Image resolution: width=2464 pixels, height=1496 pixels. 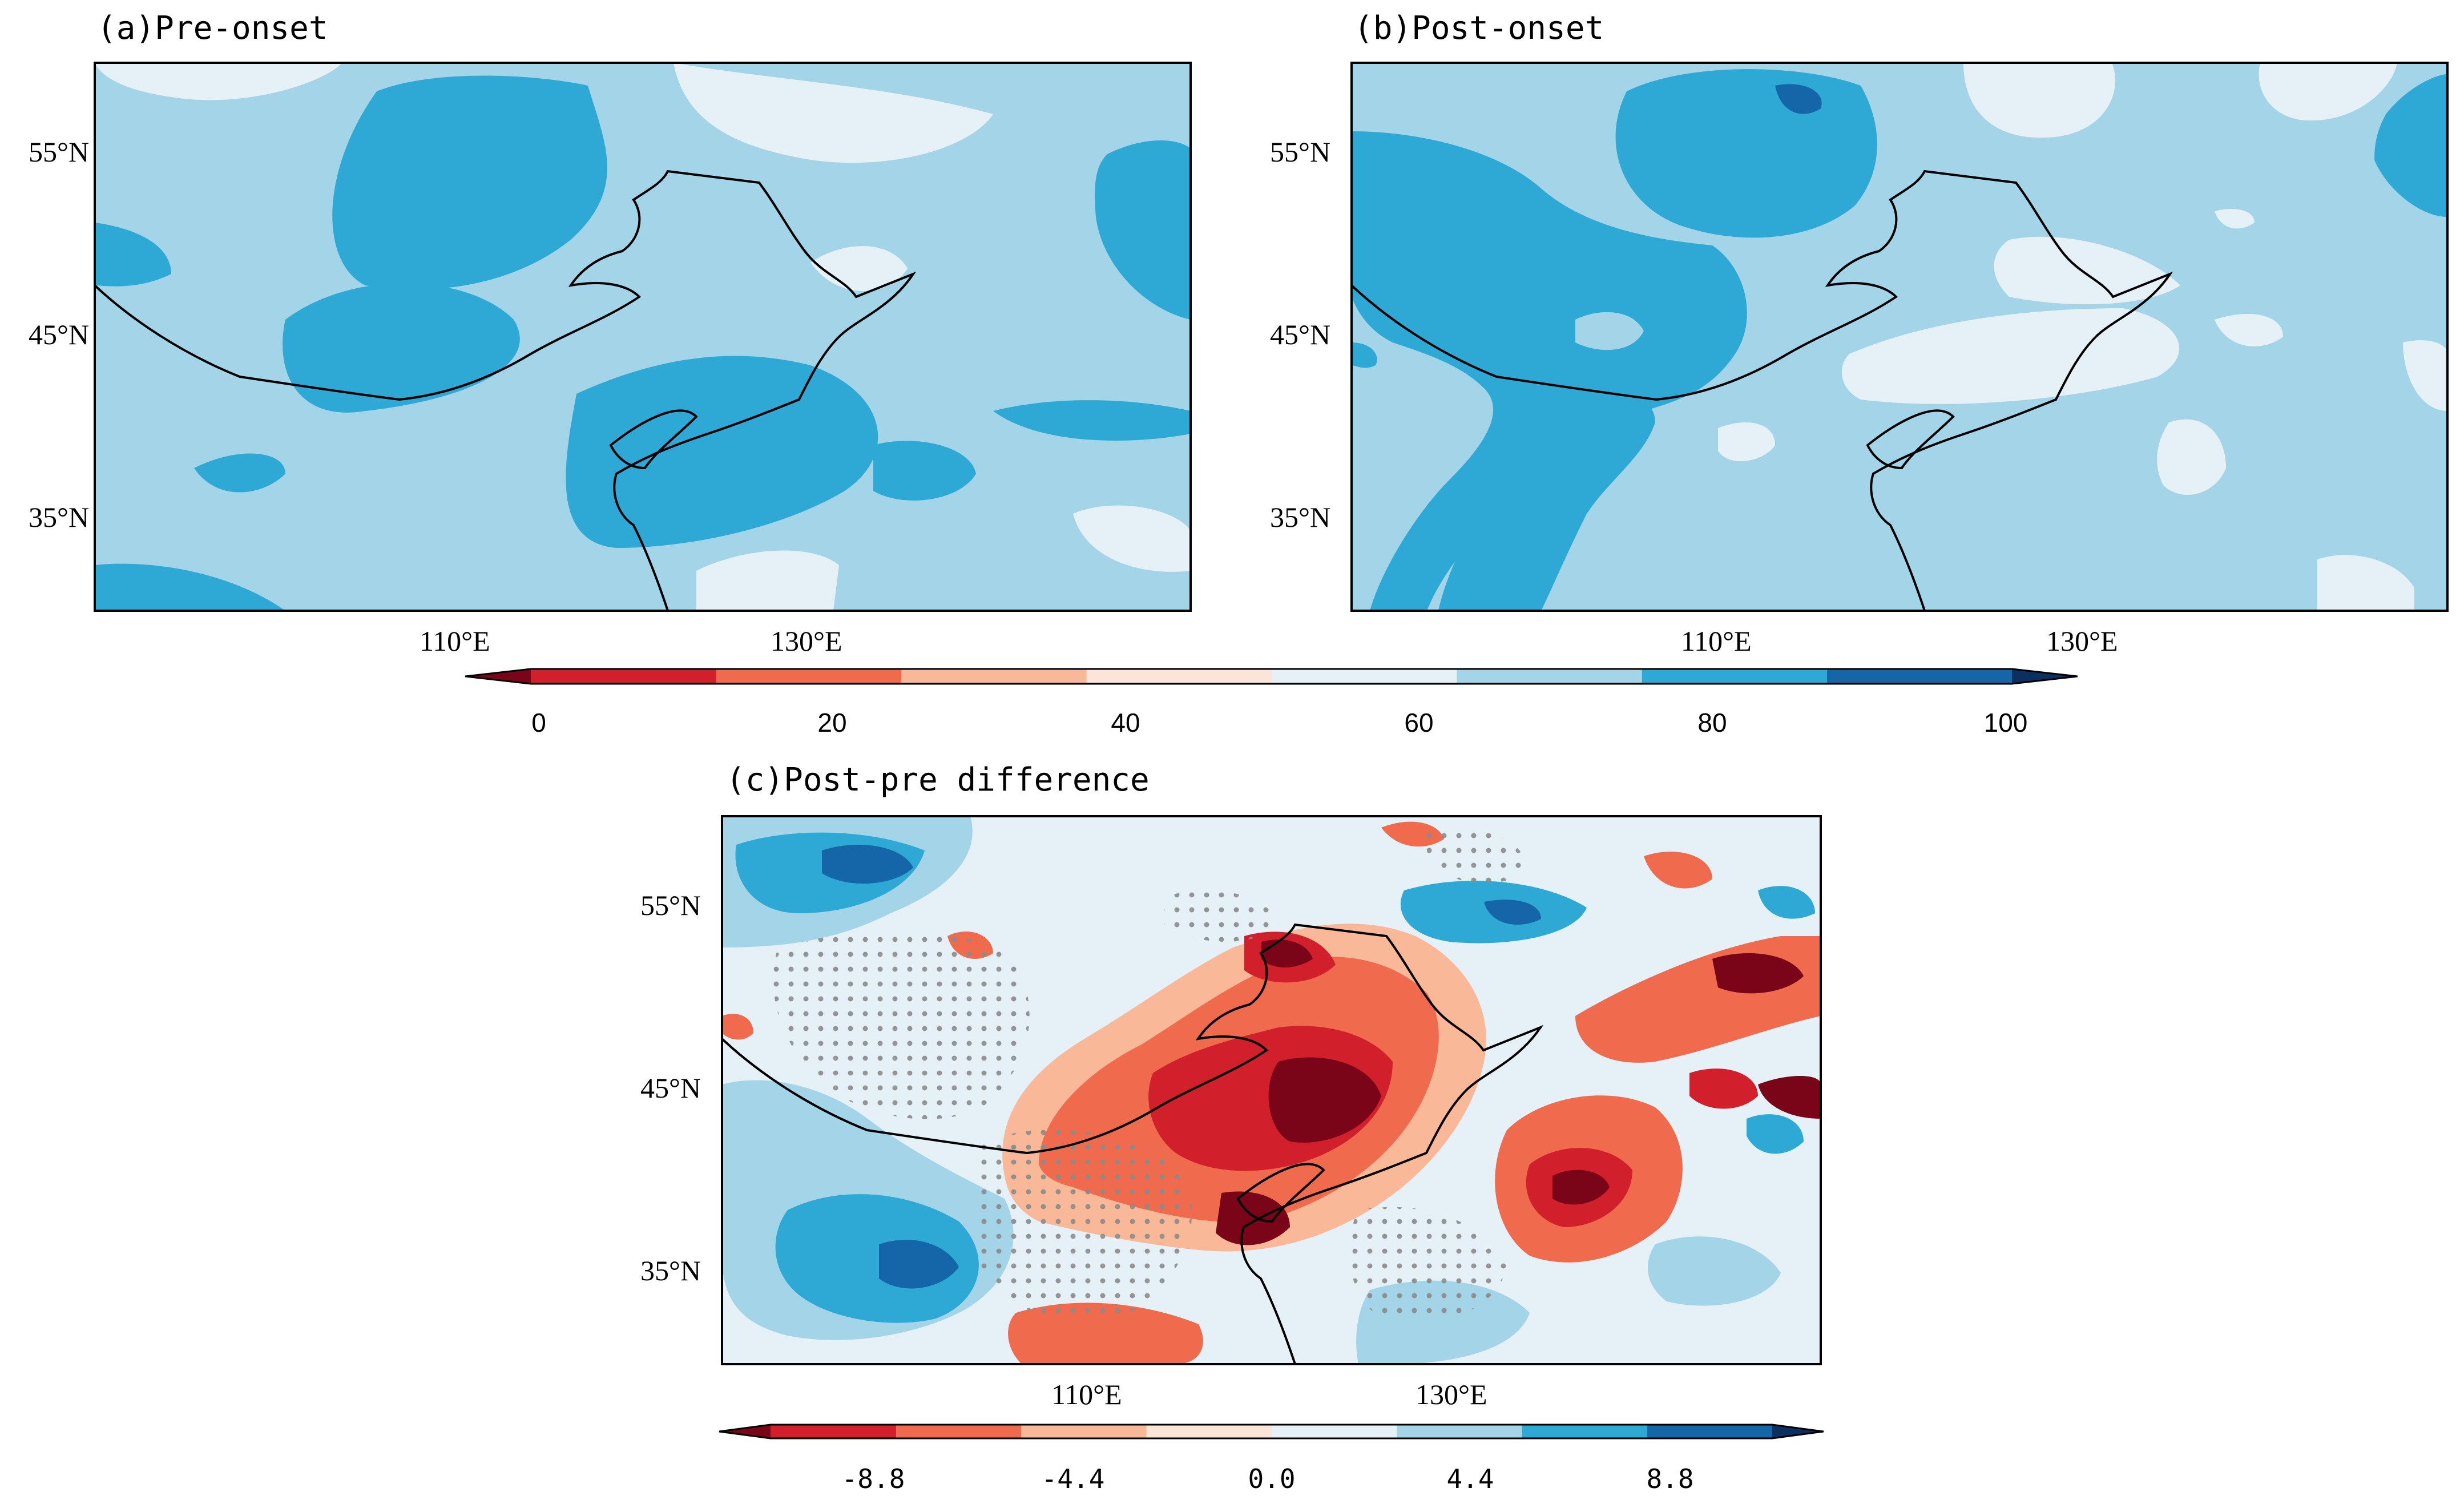 What do you see at coordinates (938, 780) in the screenshot?
I see `panel-c-title: (c)Post-pre difference` at bounding box center [938, 780].